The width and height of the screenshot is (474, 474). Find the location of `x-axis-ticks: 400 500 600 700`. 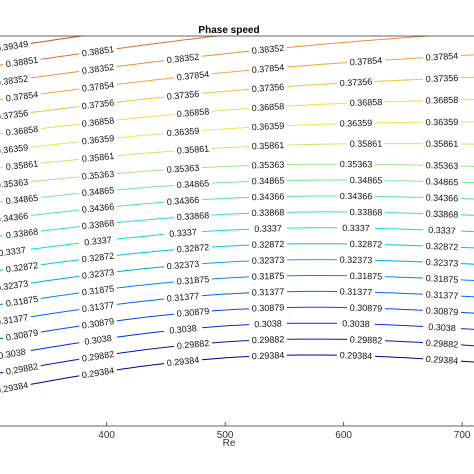

x-axis-ticks: 400 500 600 700 is located at coordinates (284, 431).